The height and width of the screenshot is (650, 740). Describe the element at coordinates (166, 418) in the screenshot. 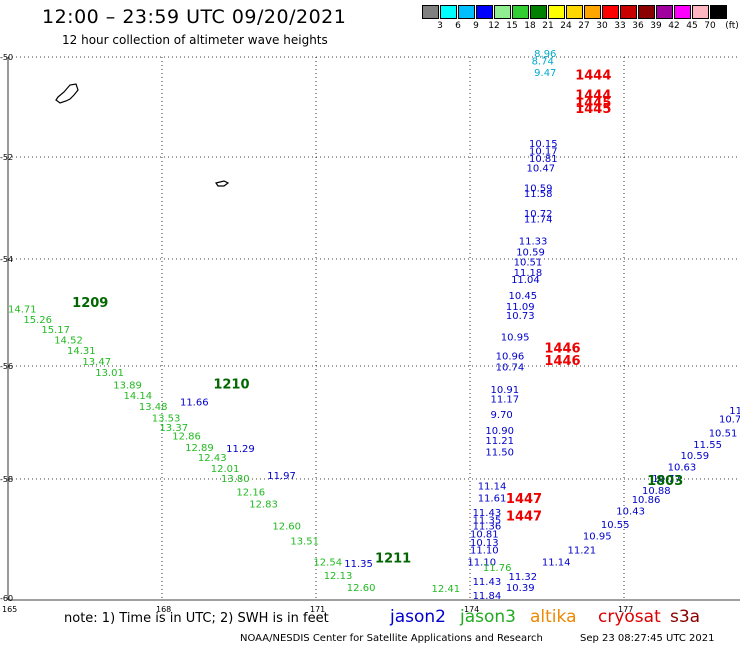

I see `jason3-point: 13.53` at that location.